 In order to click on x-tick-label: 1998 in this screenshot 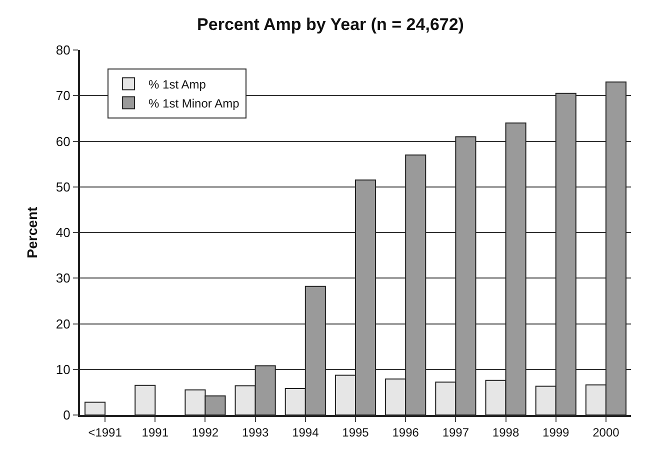, I will do `click(506, 432)`.